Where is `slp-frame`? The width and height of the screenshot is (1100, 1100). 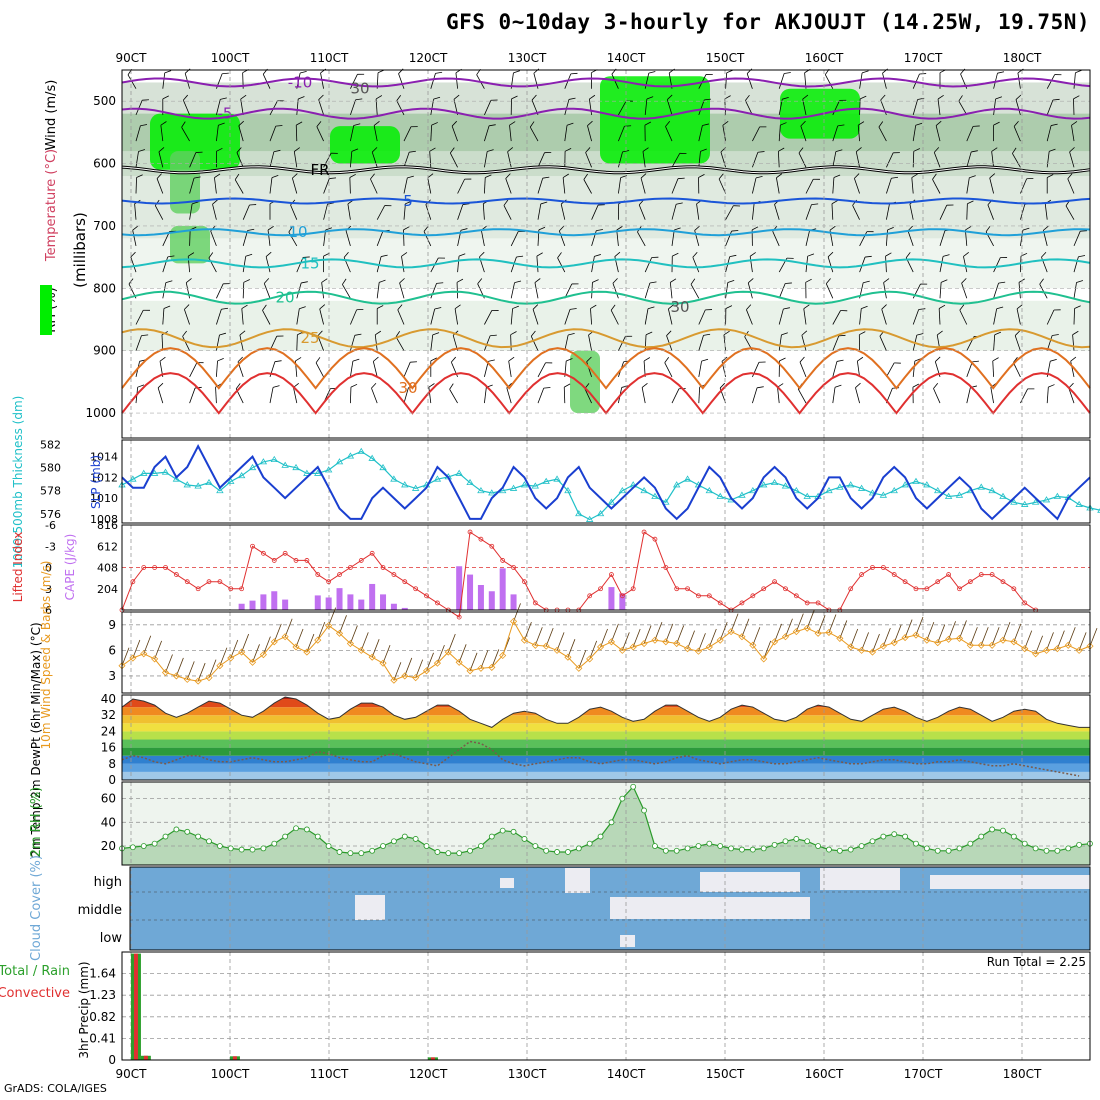
slp-frame is located at coordinates (606, 481).